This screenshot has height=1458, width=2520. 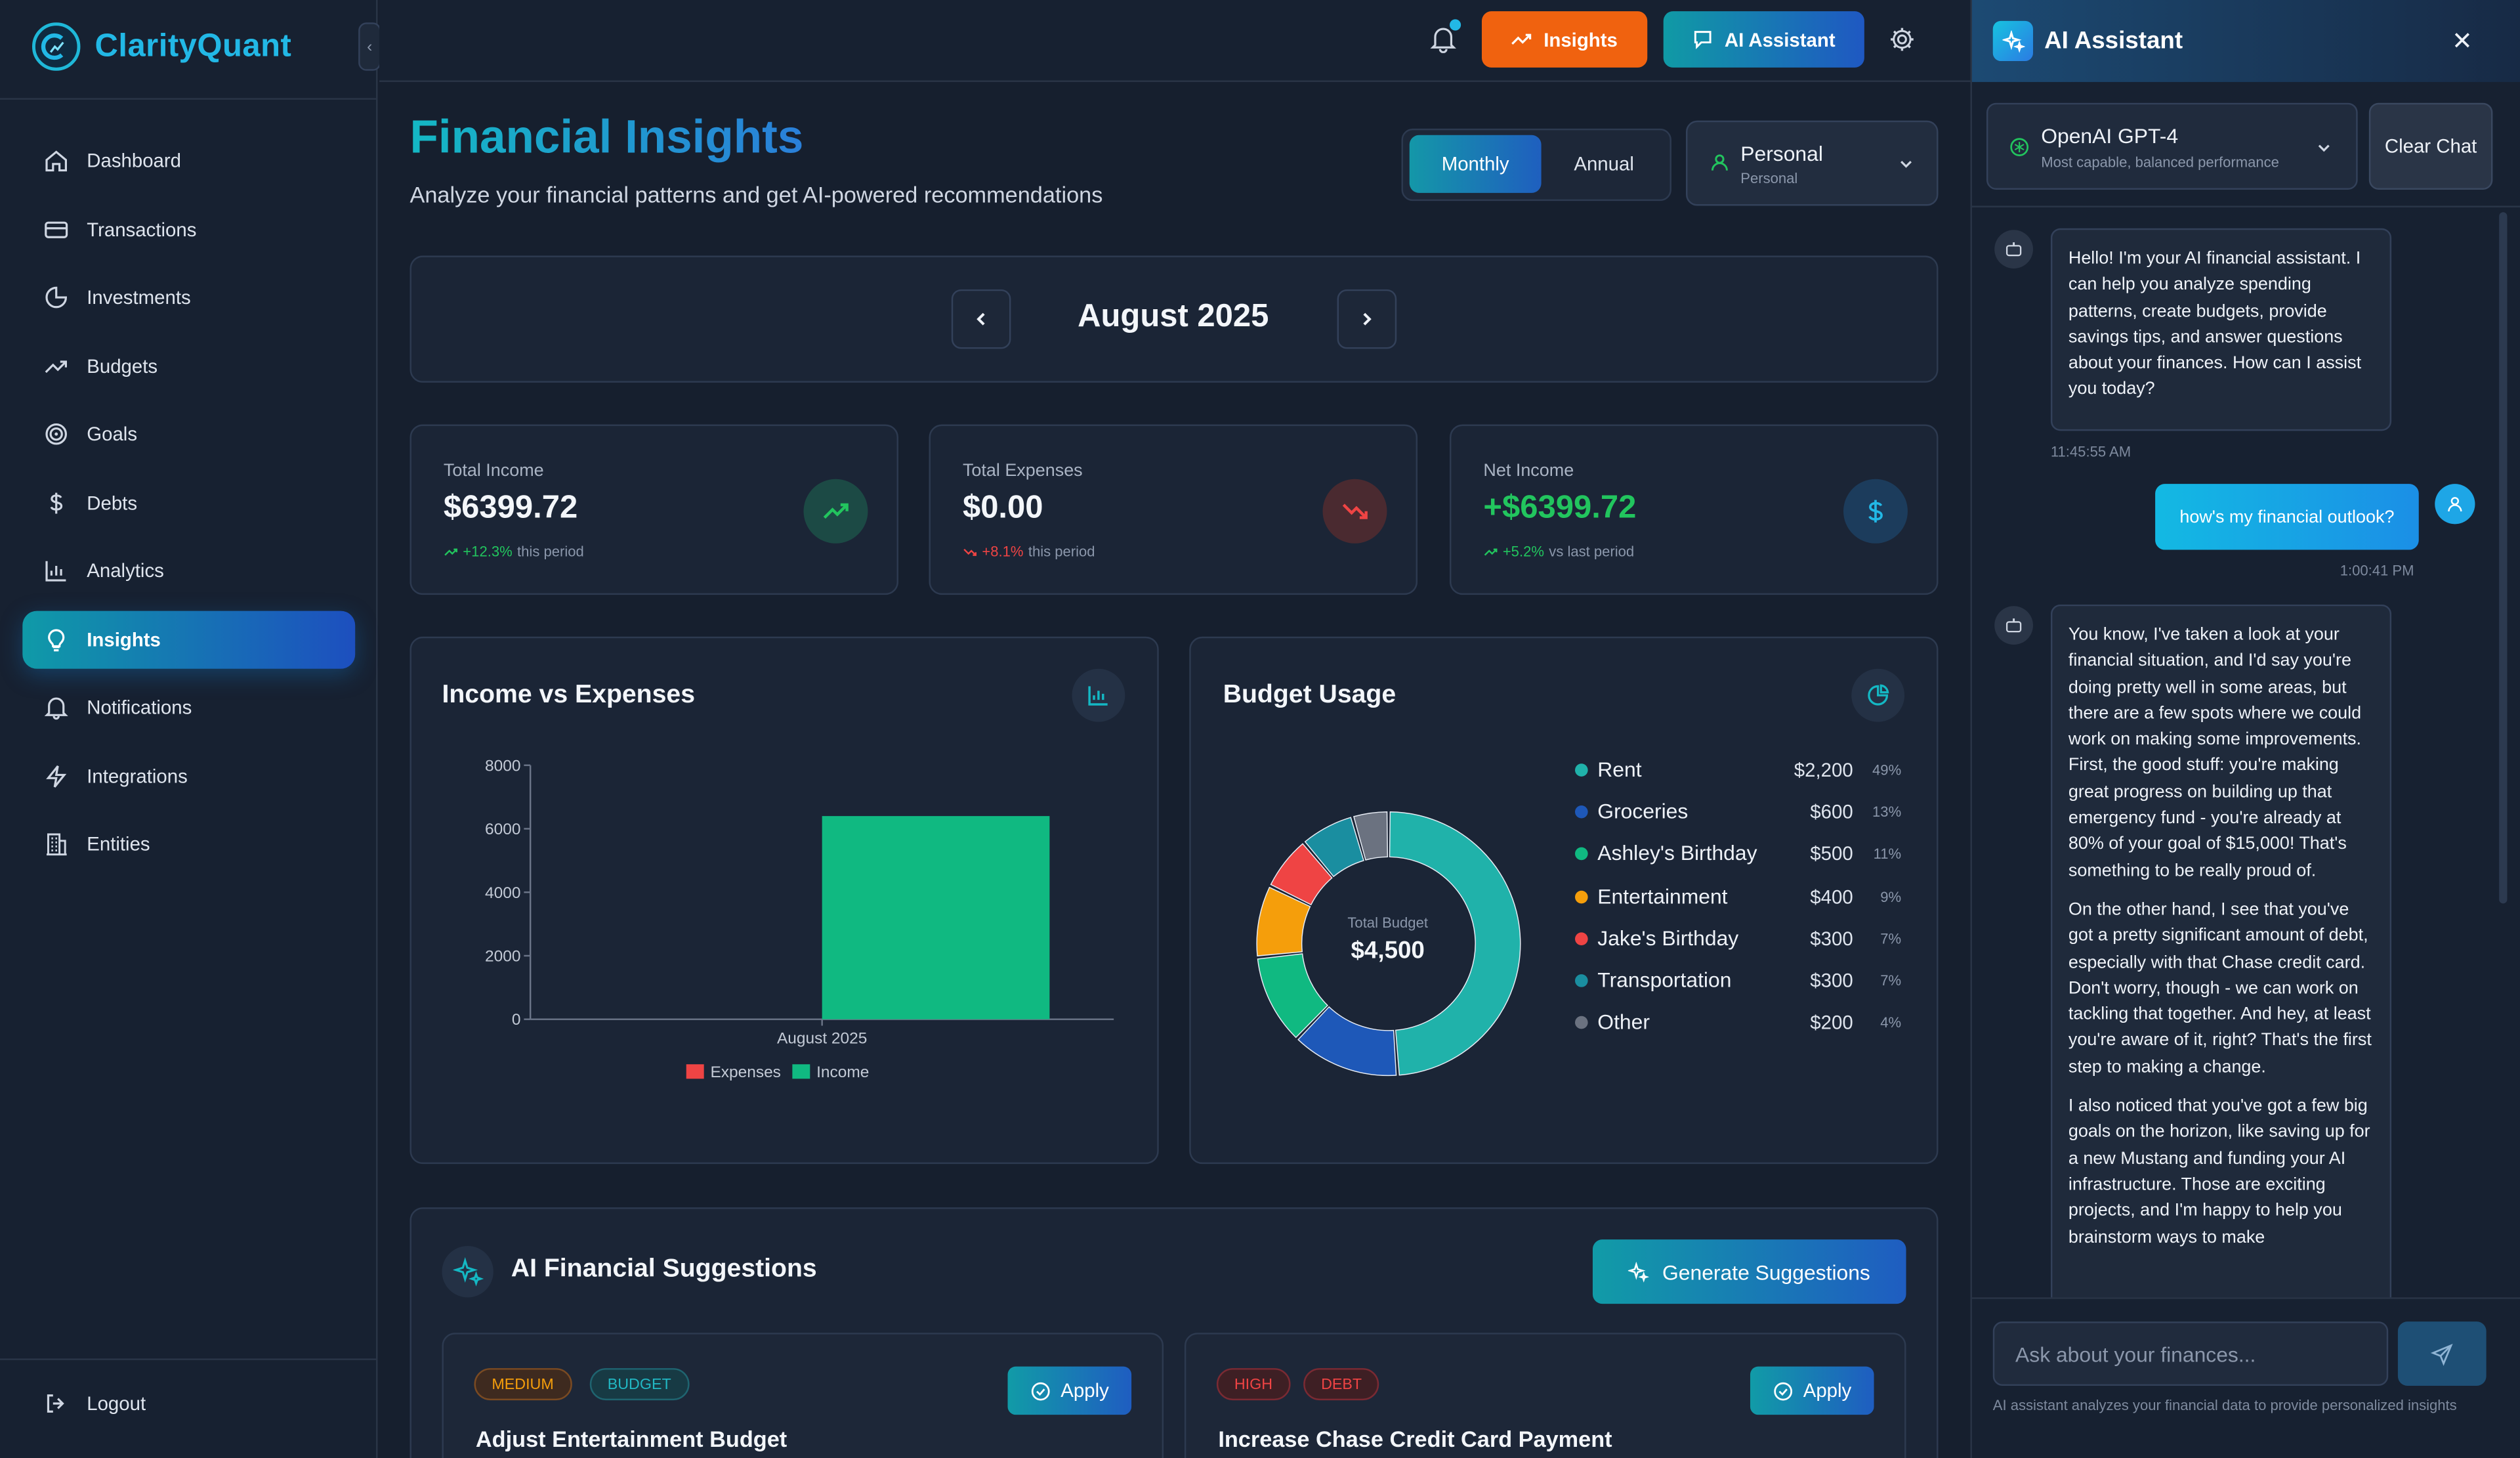 What do you see at coordinates (1301, 874) in the screenshot?
I see `donut-slice-jake-s-birthday` at bounding box center [1301, 874].